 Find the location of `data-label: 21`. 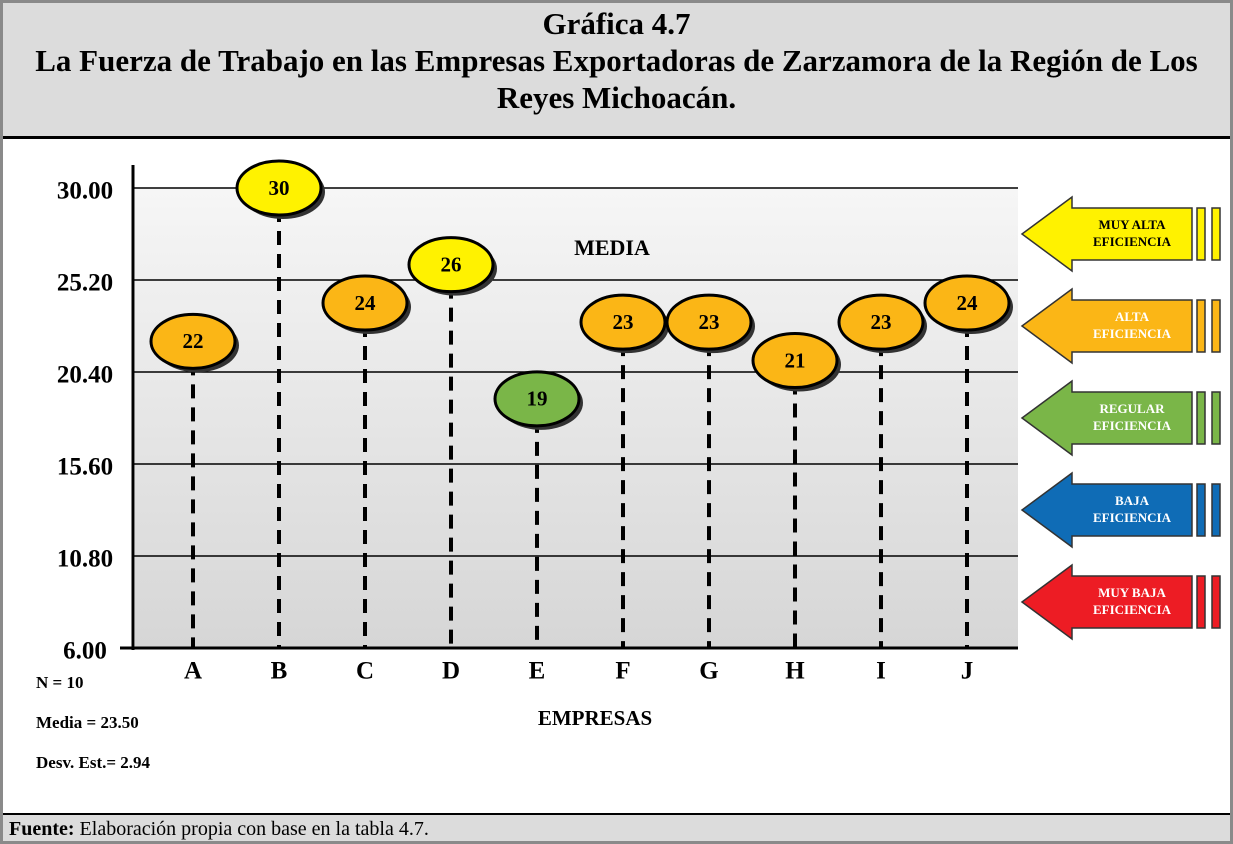

data-label: 21 is located at coordinates (795, 360).